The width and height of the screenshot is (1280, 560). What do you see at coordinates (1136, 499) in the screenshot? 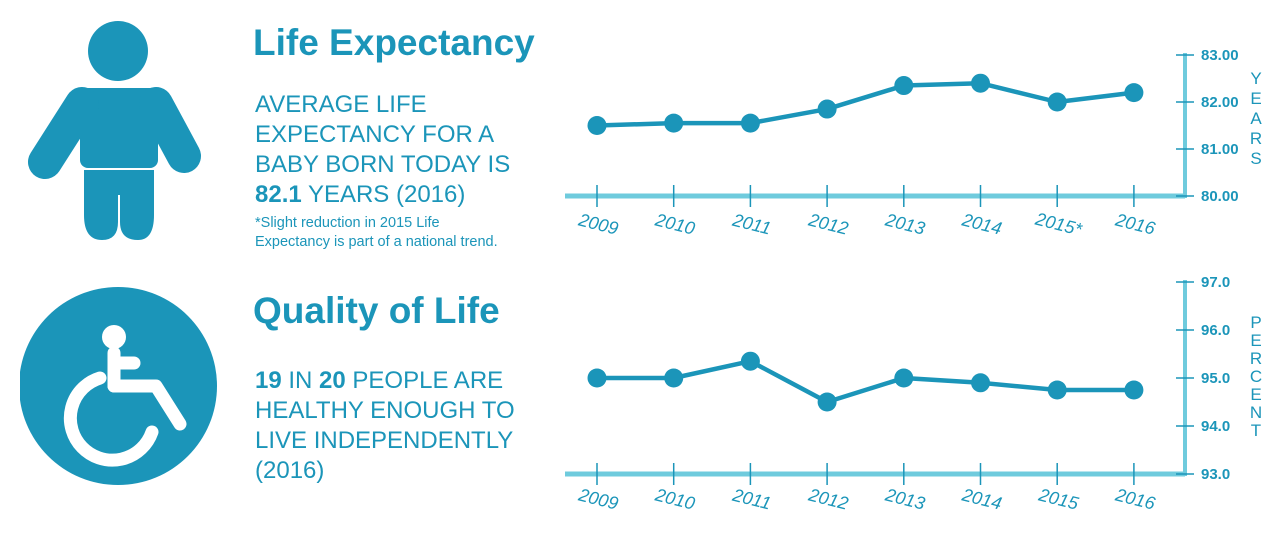
I see `x-tick-label: 2016` at bounding box center [1136, 499].